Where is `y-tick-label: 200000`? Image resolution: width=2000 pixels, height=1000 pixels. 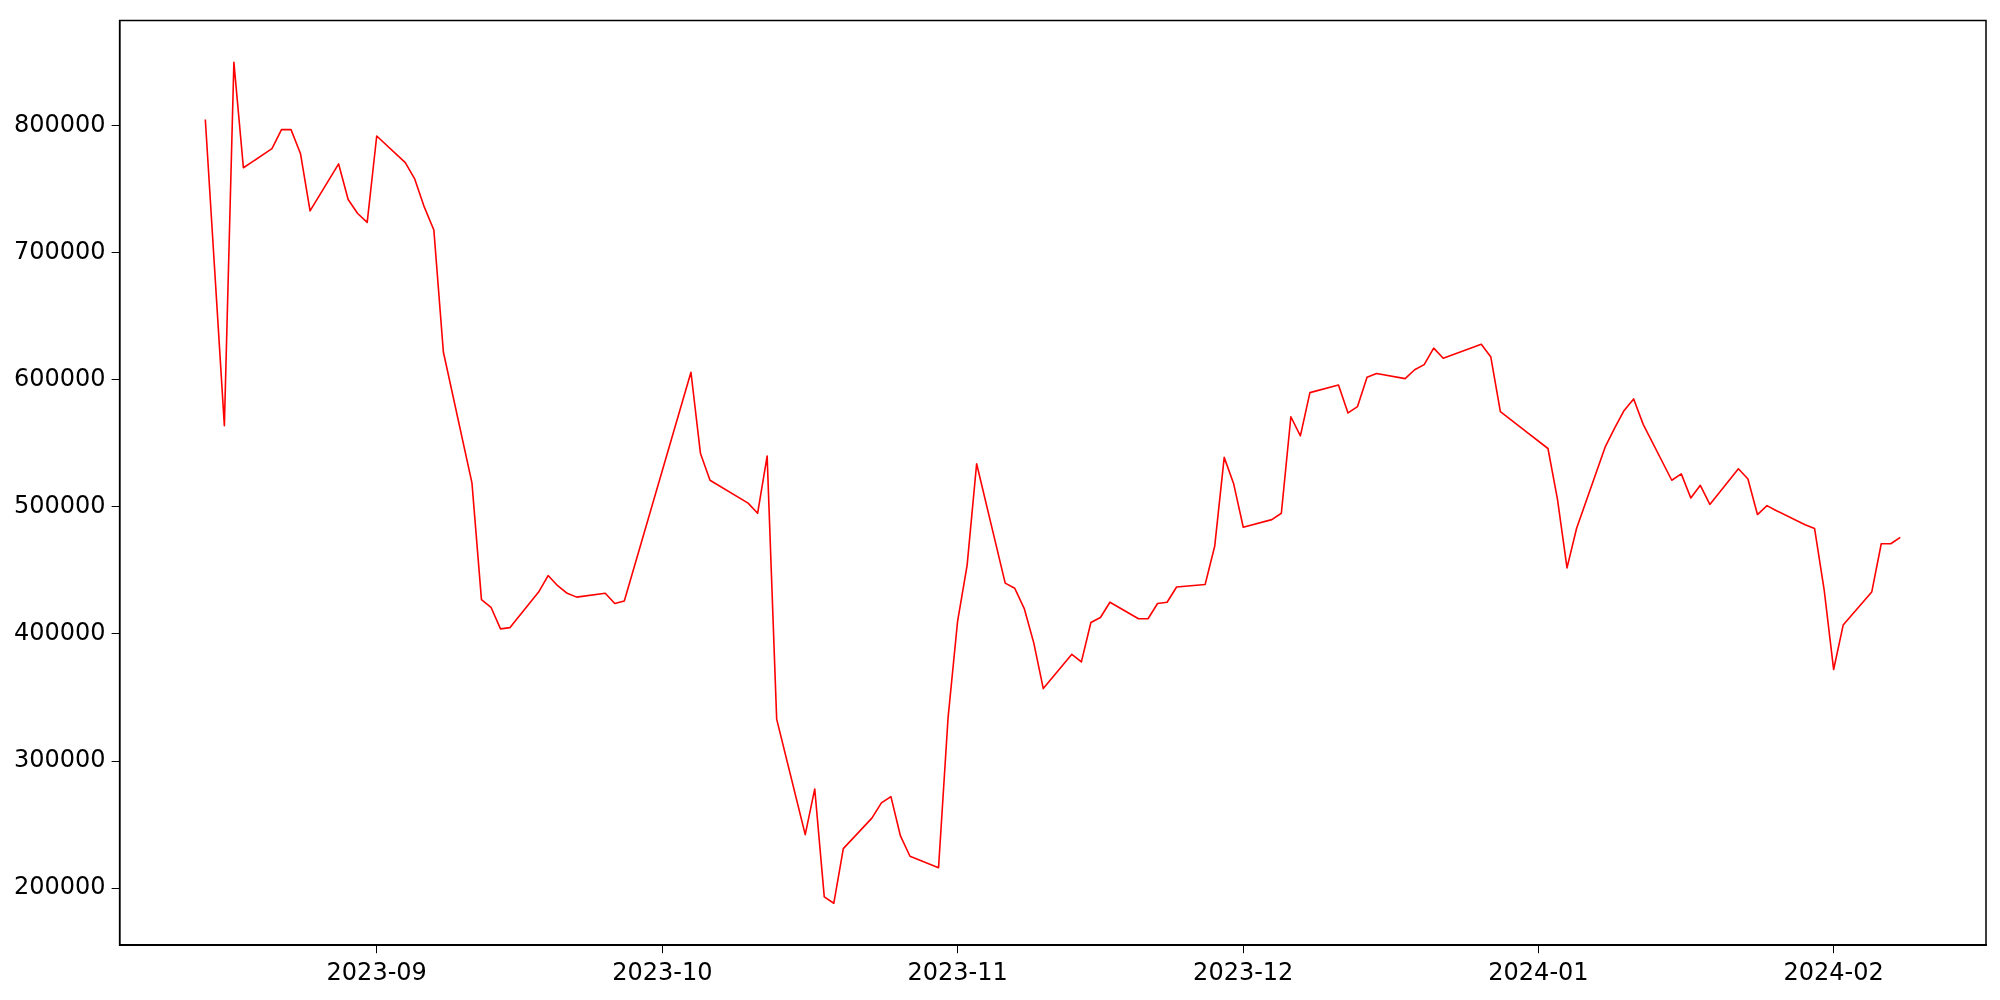 y-tick-label: 200000 is located at coordinates (59, 886).